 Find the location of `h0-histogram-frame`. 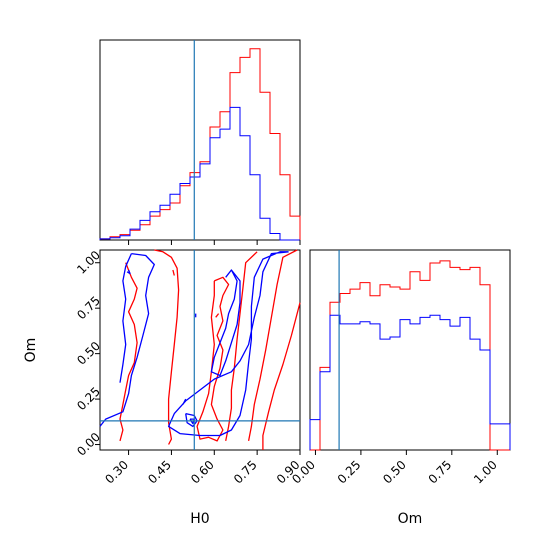

h0-histogram-frame is located at coordinates (200, 140).